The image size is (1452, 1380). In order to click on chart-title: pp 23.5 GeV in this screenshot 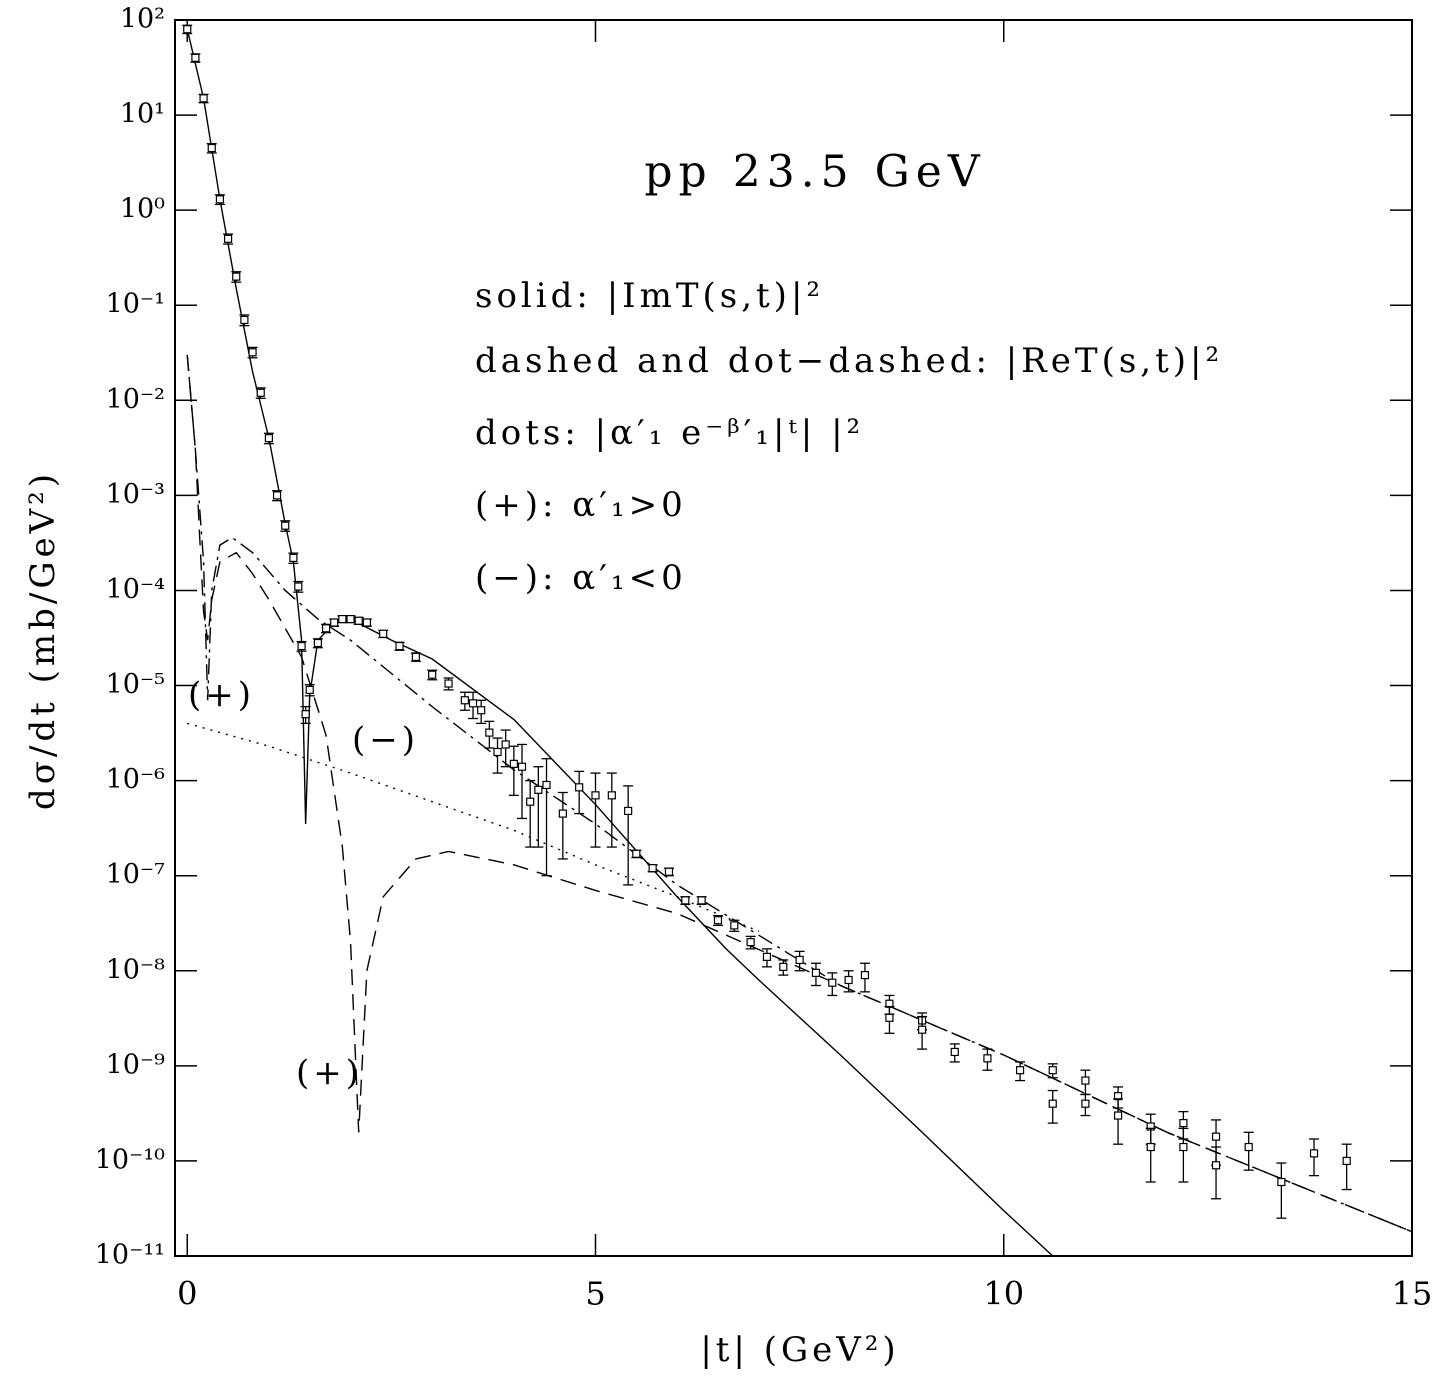, I will do `click(814, 172)`.